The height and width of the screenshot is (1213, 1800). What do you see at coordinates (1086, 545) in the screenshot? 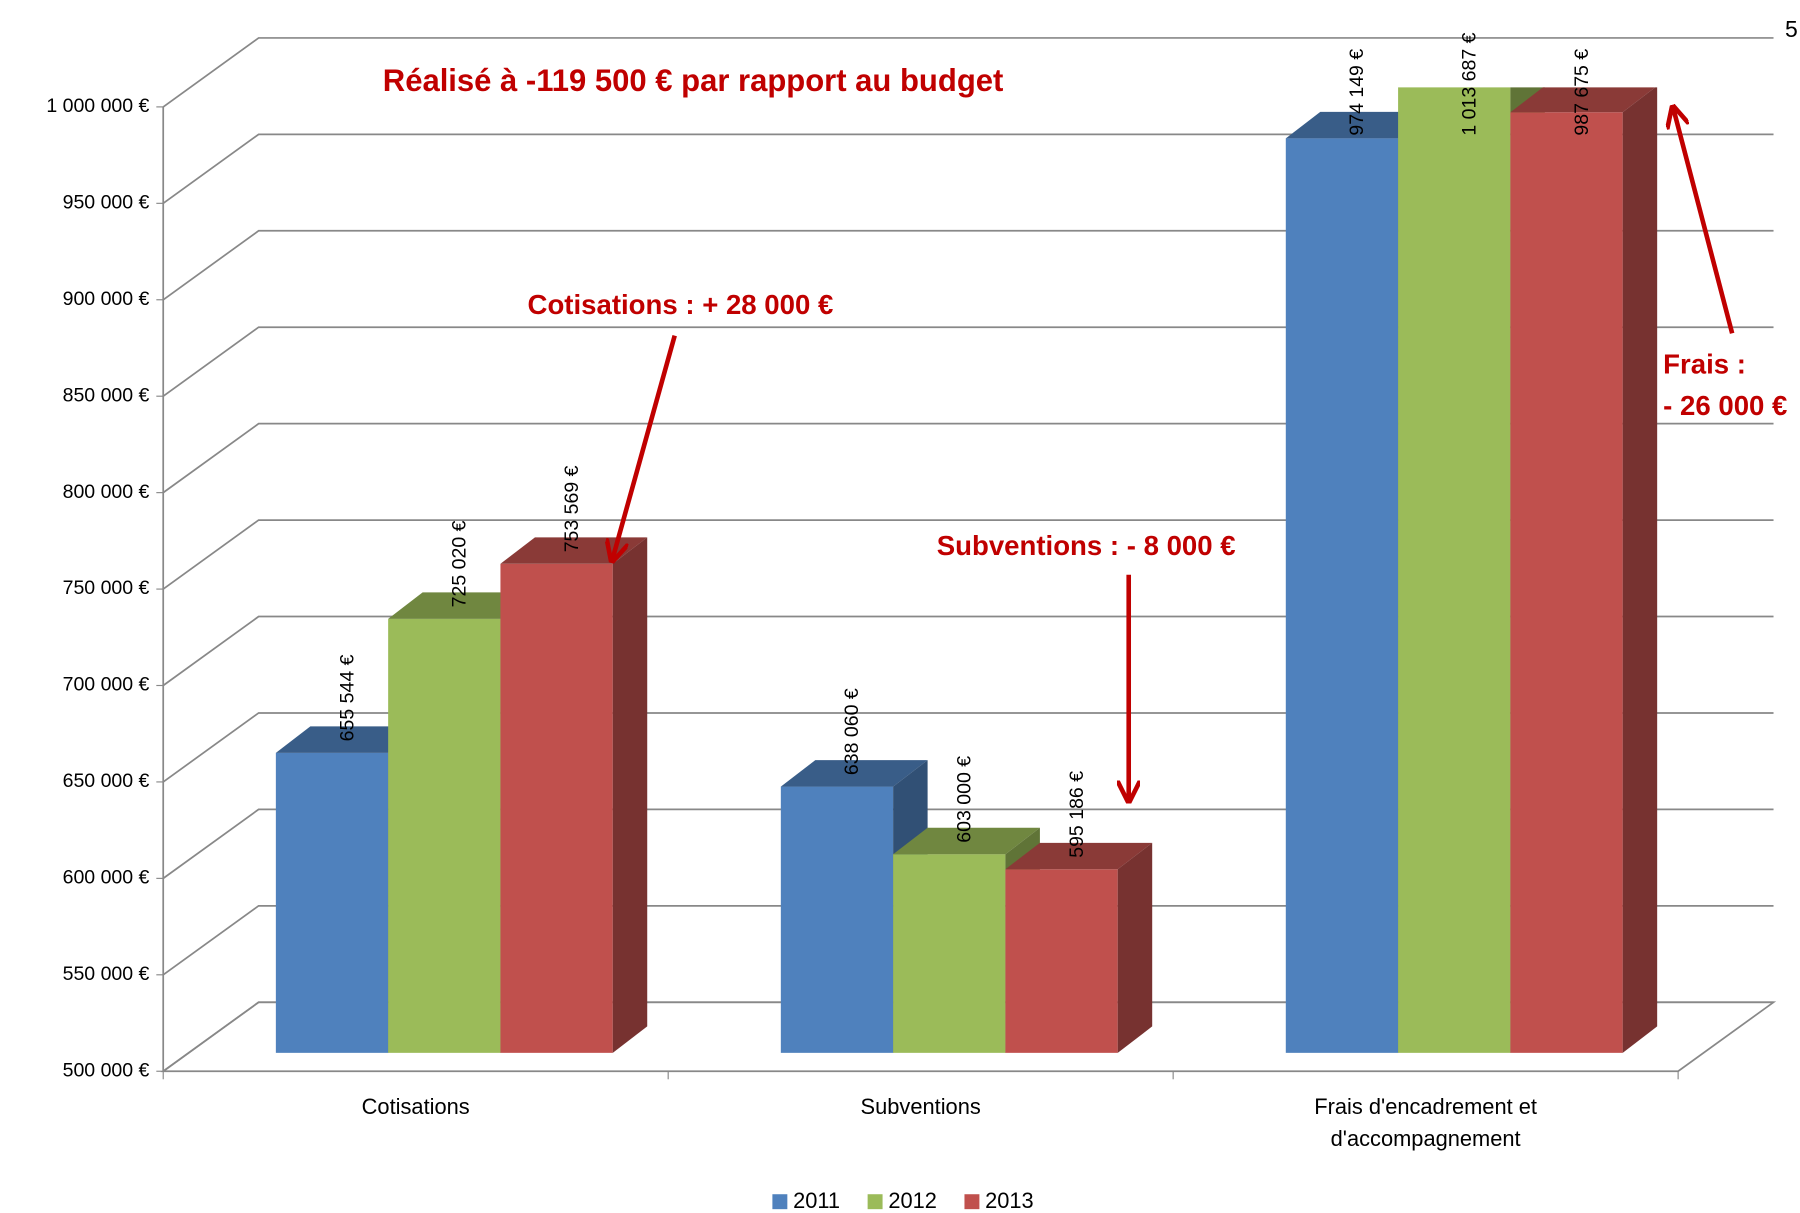
I see `annotation: Subventions : - 8 000 €` at bounding box center [1086, 545].